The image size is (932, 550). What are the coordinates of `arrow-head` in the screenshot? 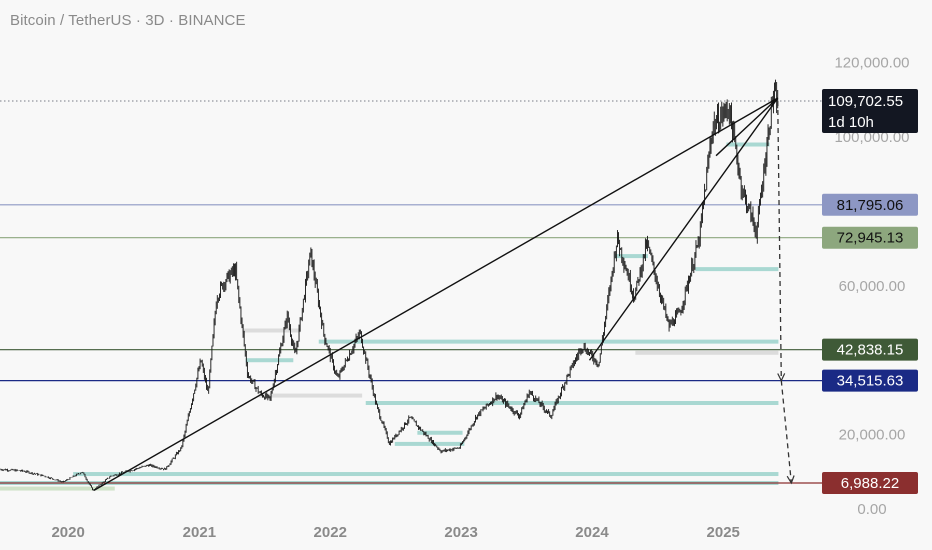 It's located at (790, 480).